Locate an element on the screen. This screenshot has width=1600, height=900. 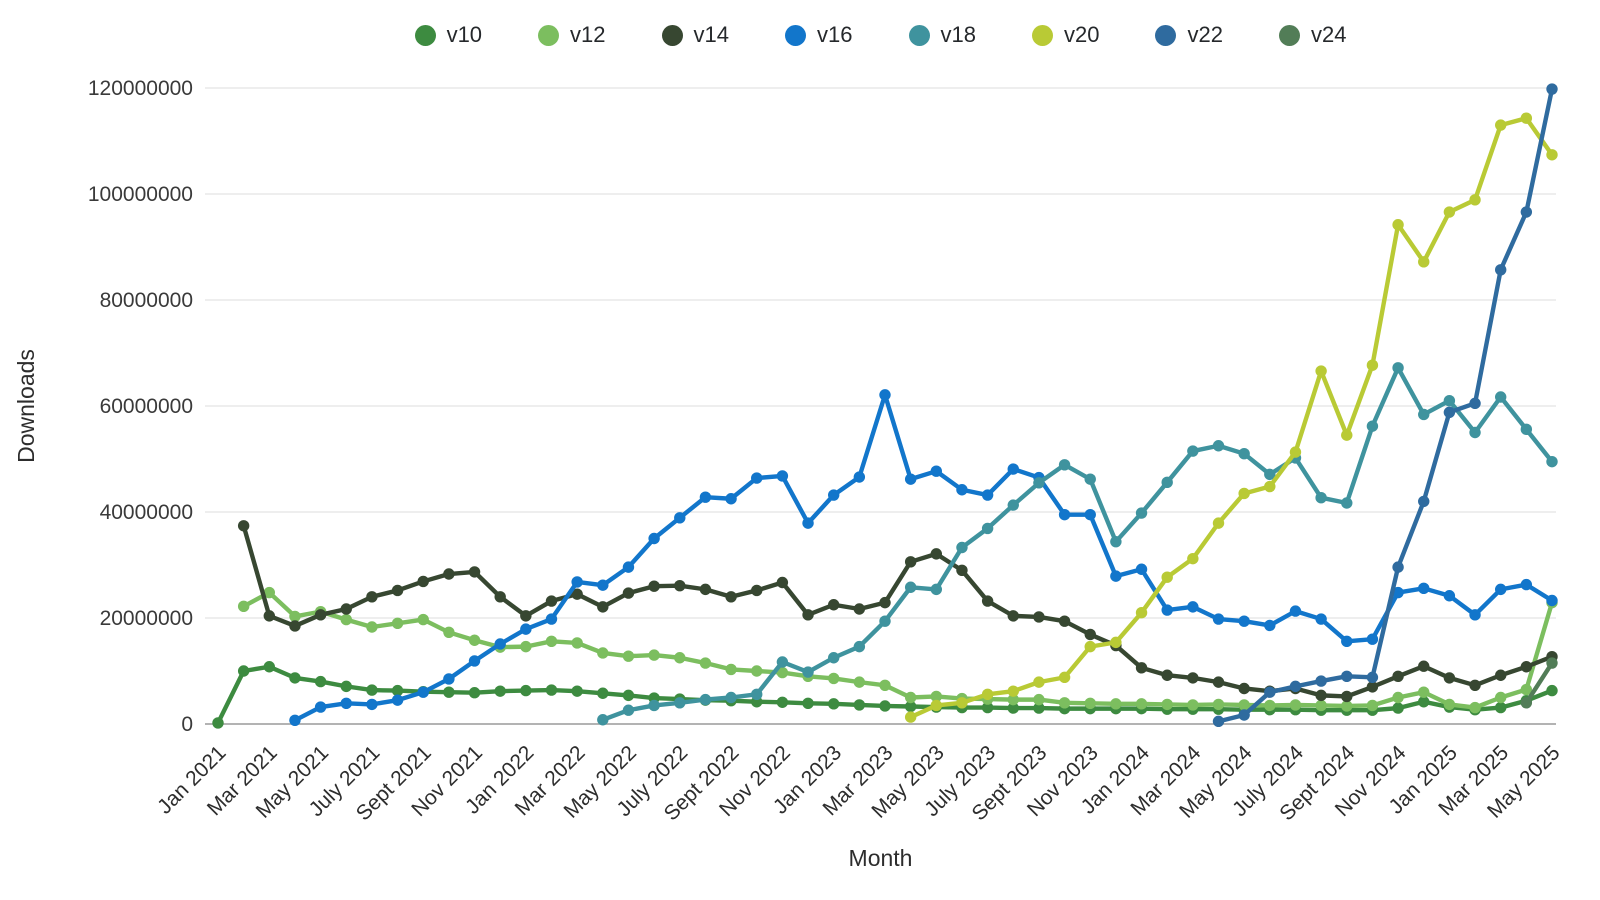
data-point-v20-Apr-2025 is located at coordinates (1526, 118).